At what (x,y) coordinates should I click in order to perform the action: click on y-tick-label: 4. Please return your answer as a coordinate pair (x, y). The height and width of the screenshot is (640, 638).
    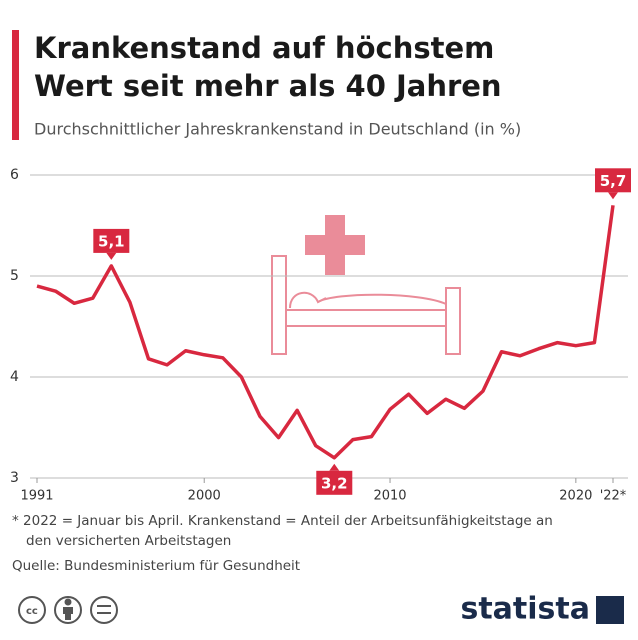
    Looking at the image, I should click on (14, 377).